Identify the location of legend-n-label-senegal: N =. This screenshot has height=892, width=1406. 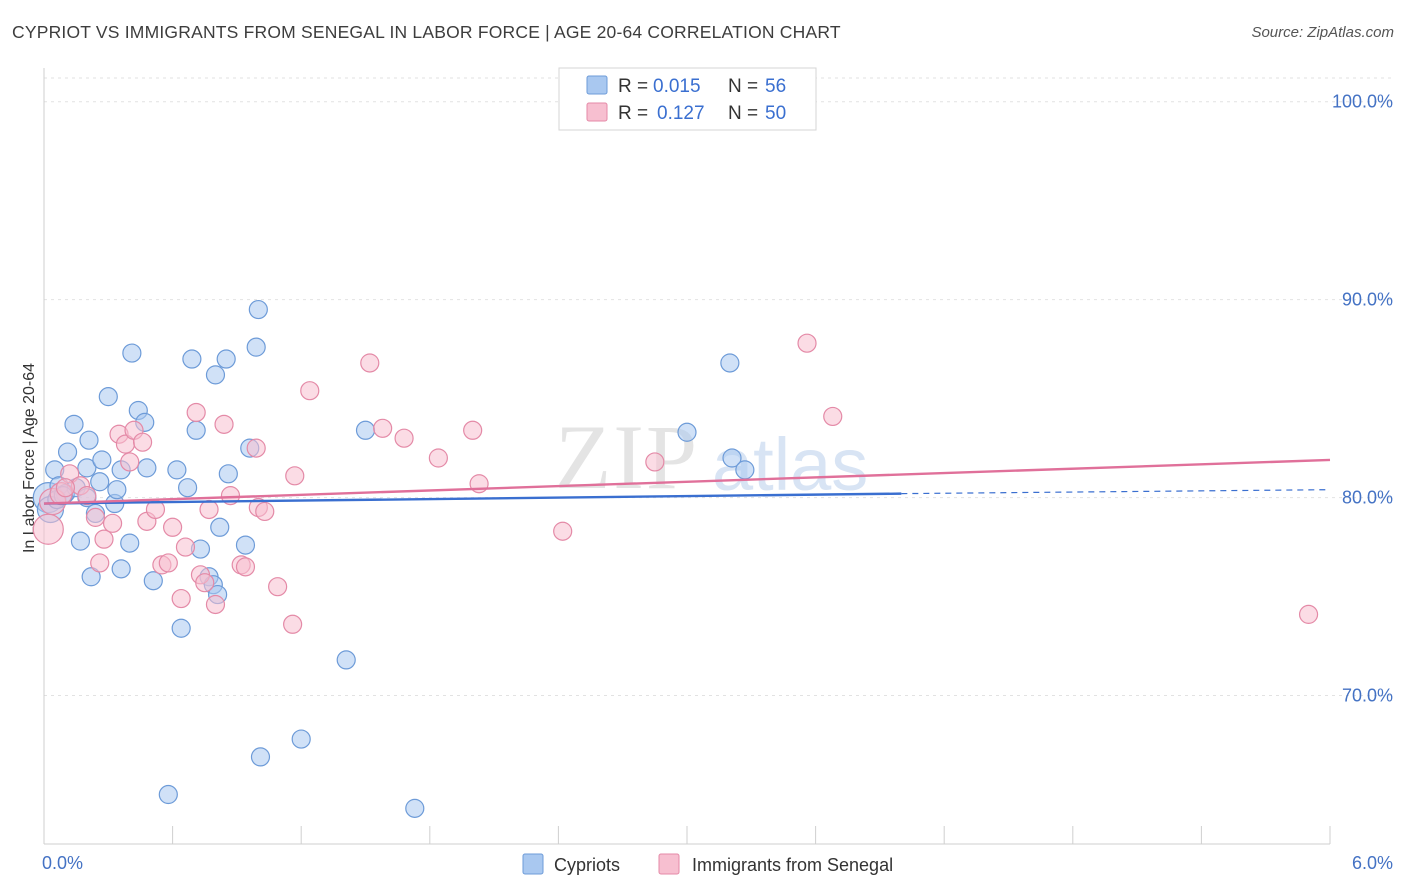
(743, 113).